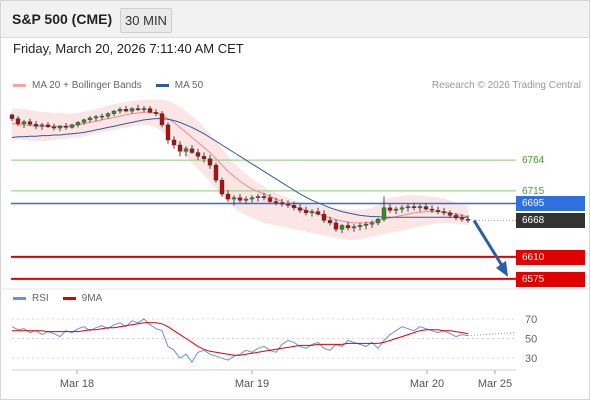 The width and height of the screenshot is (590, 400). Describe the element at coordinates (19, 85) in the screenshot. I see `bollinger-swatch` at that location.